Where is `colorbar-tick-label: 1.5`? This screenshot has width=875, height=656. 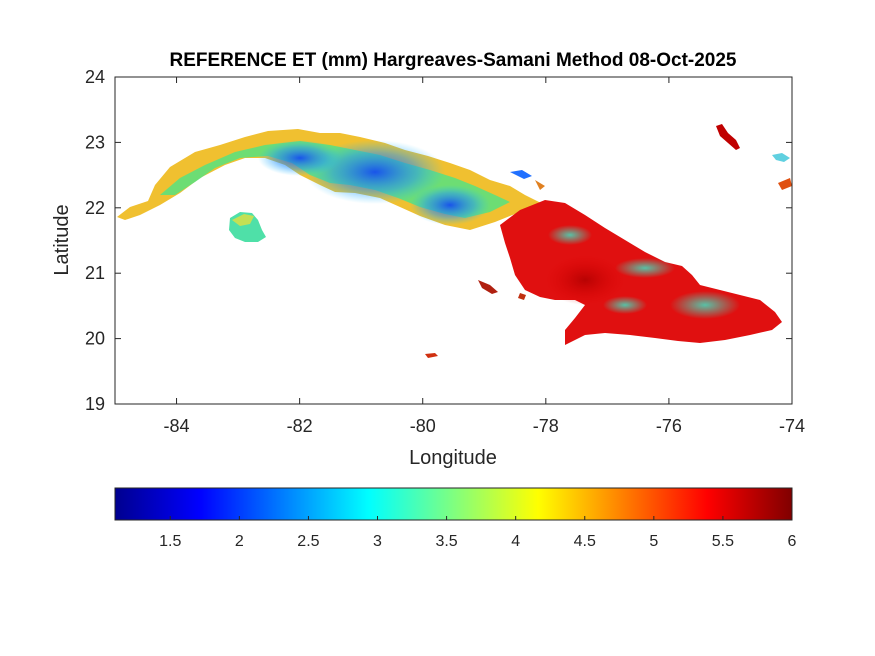 colorbar-tick-label: 1.5 is located at coordinates (170, 541).